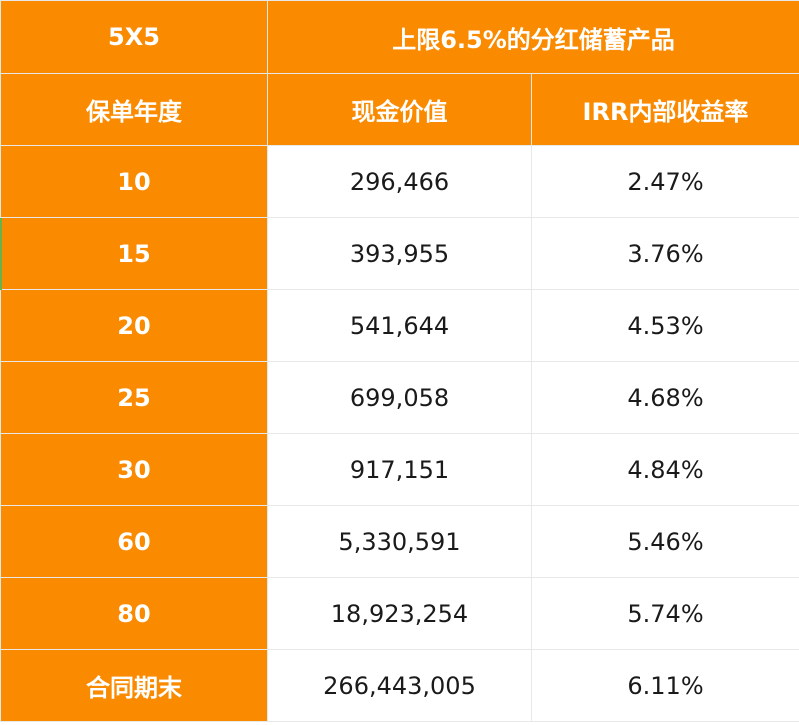 The width and height of the screenshot is (799, 725). I want to click on irr-cell: 3.76%, so click(665, 253).